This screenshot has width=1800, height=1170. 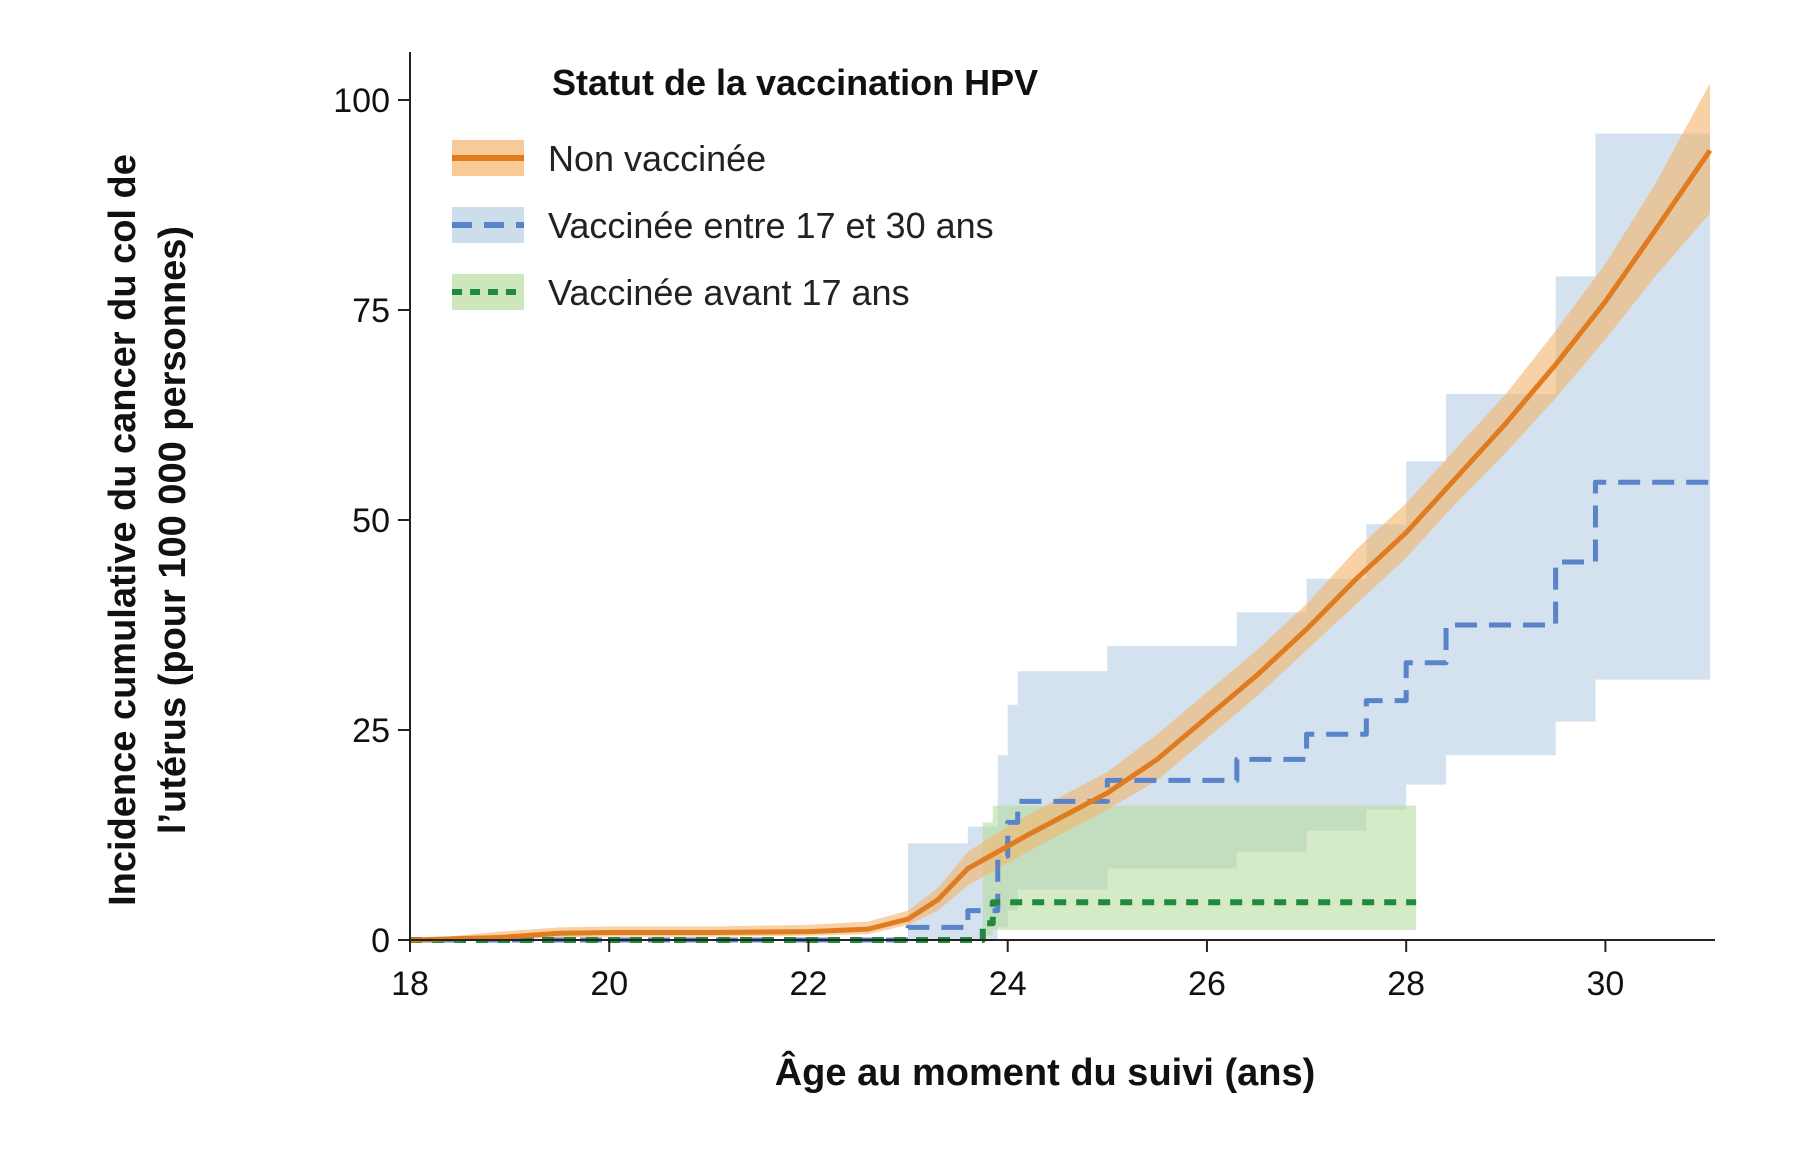 What do you see at coordinates (123, 530) in the screenshot?
I see `y-axis-title-line-1: Incidence cumulative du cancer du col de` at bounding box center [123, 530].